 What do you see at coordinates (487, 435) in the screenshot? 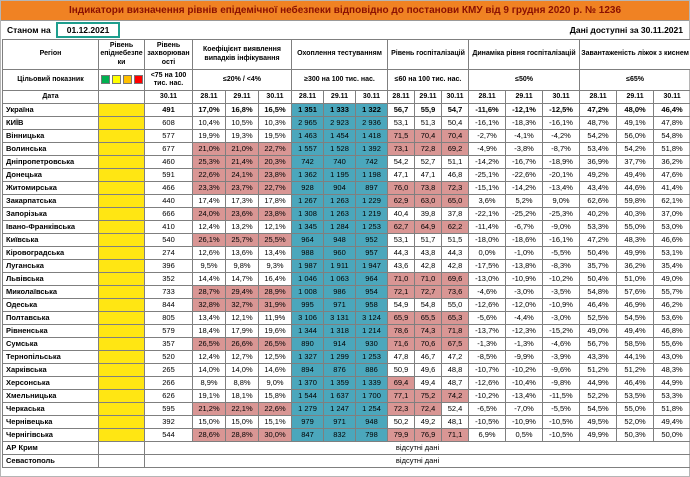
I see `value-cell: 6,9%` at bounding box center [487, 435].